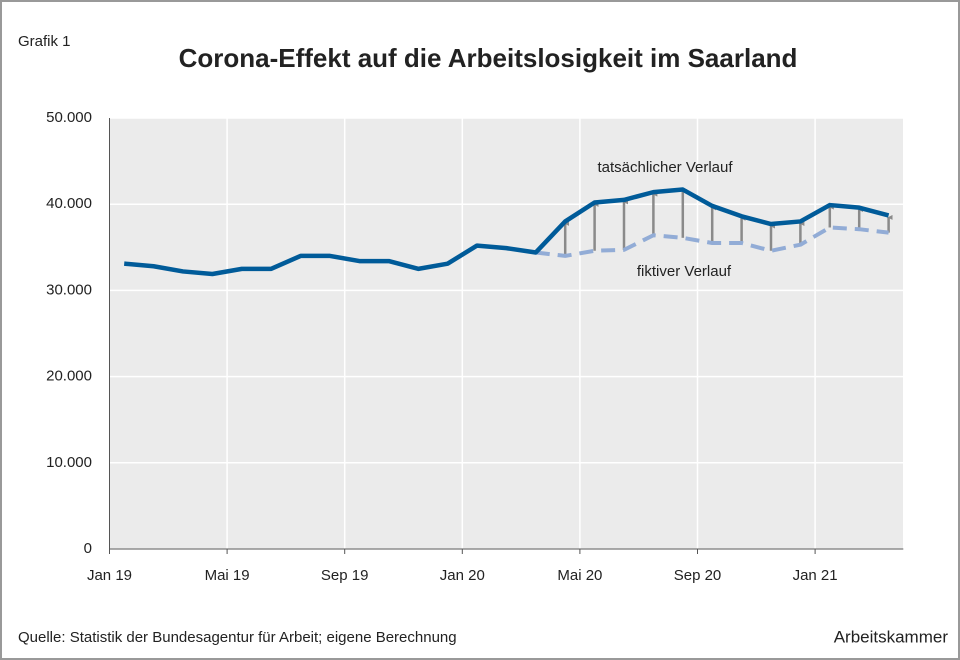  What do you see at coordinates (462, 575) in the screenshot?
I see `x-tick-label: Jan 20` at bounding box center [462, 575].